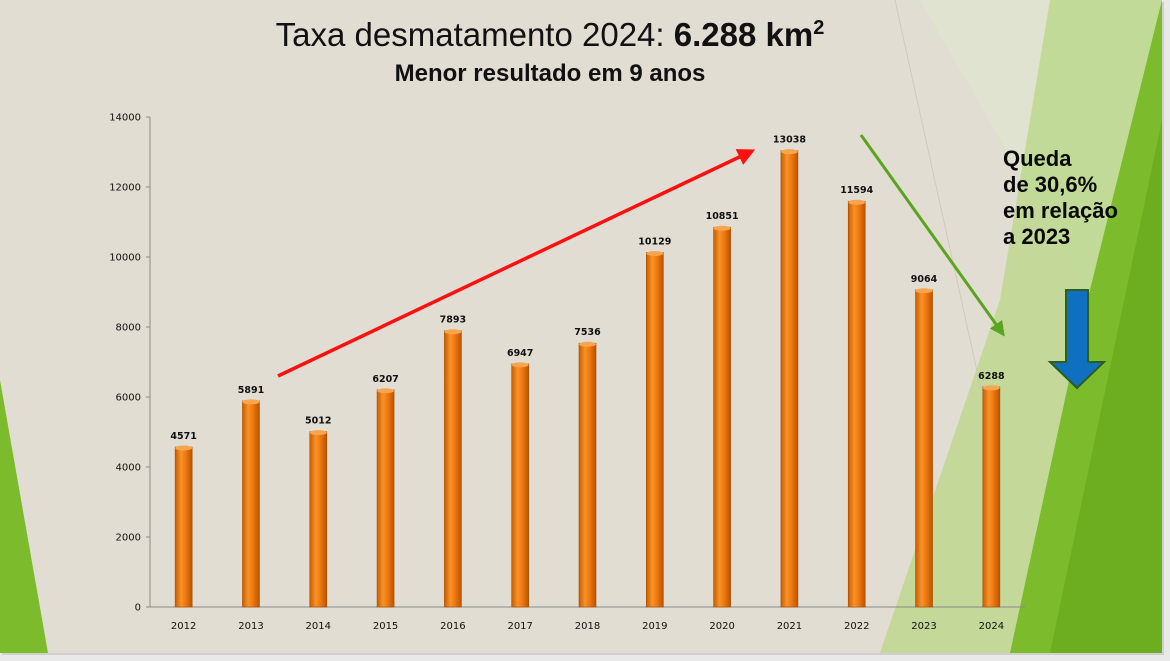  Describe the element at coordinates (819, 28) in the screenshot. I see `title-superscript: 2` at that location.